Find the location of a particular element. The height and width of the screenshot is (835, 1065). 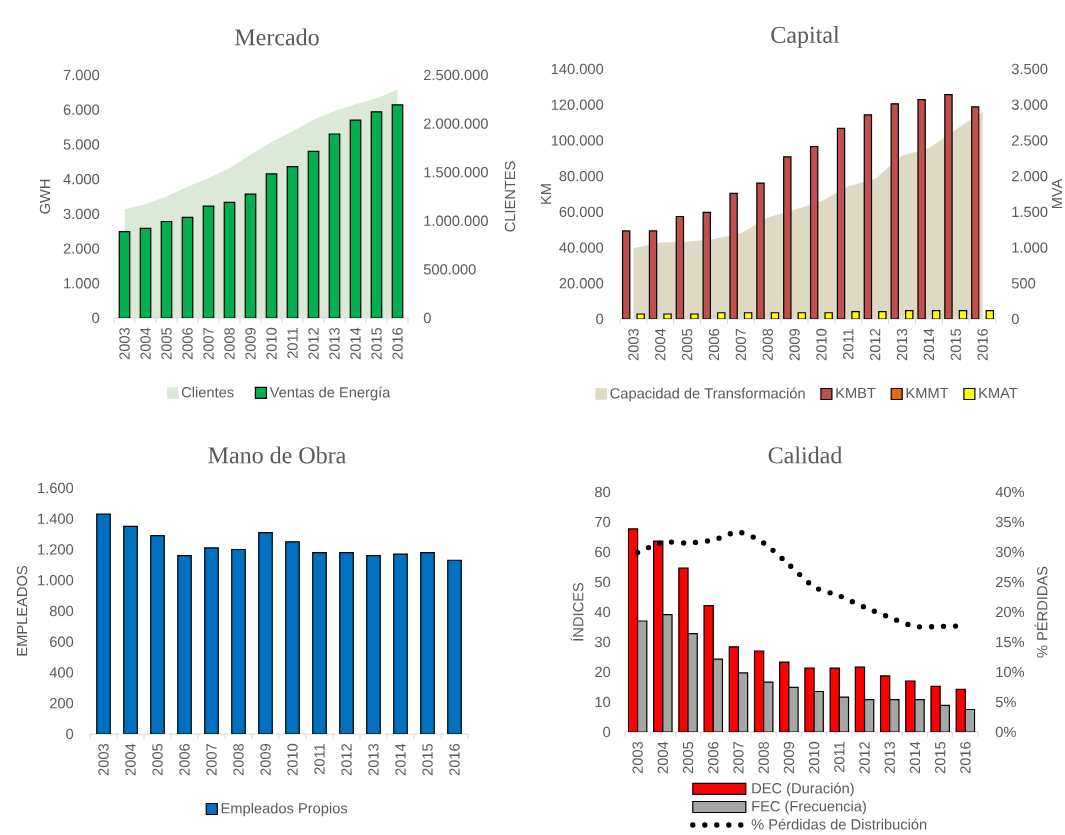

y2-tick-label: 500.000 is located at coordinates (449, 269).